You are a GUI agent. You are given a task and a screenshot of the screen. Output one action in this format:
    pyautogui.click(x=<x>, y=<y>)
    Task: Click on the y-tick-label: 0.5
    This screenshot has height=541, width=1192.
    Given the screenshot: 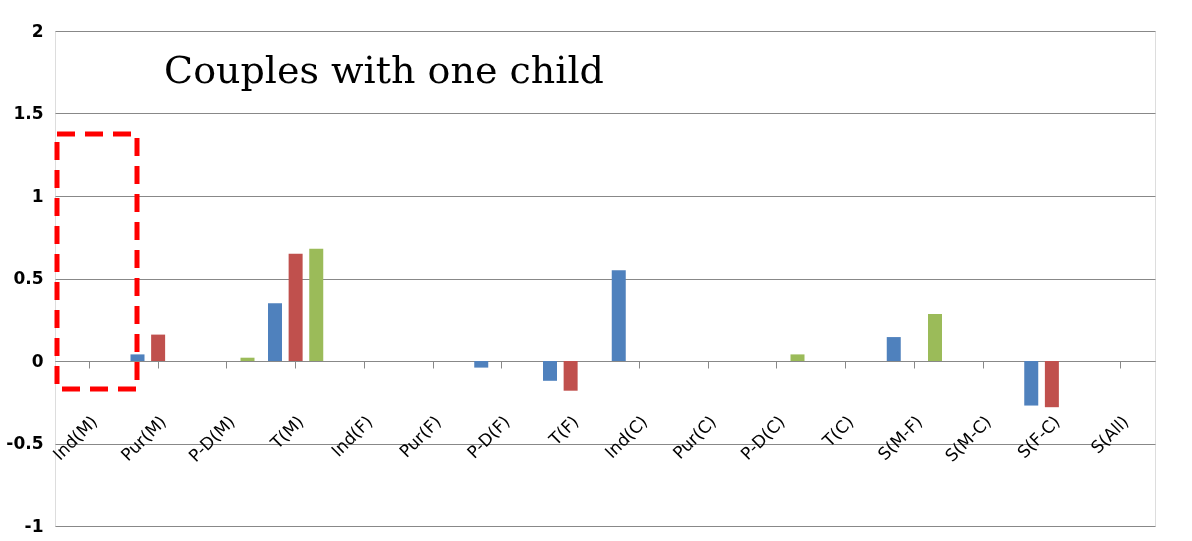 What is the action you would take?
    pyautogui.click(x=28, y=278)
    